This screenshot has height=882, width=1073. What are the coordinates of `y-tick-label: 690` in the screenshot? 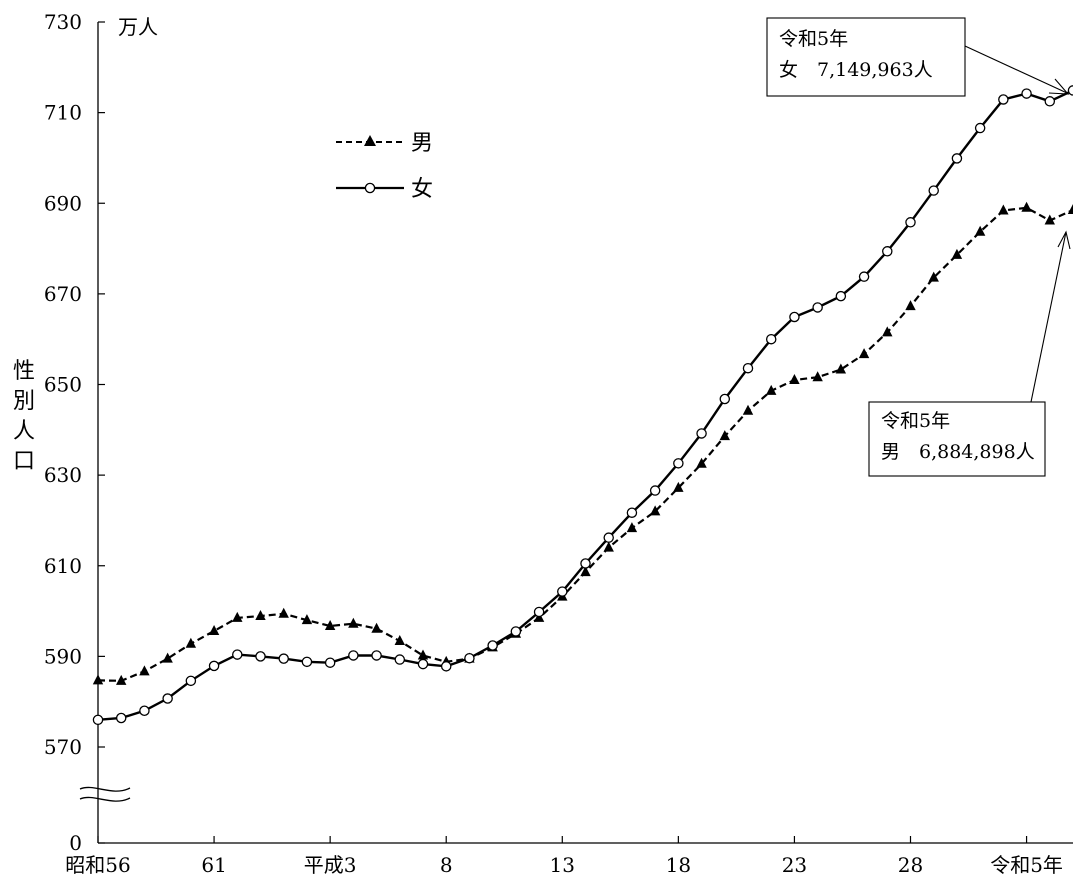 It's located at (63, 203).